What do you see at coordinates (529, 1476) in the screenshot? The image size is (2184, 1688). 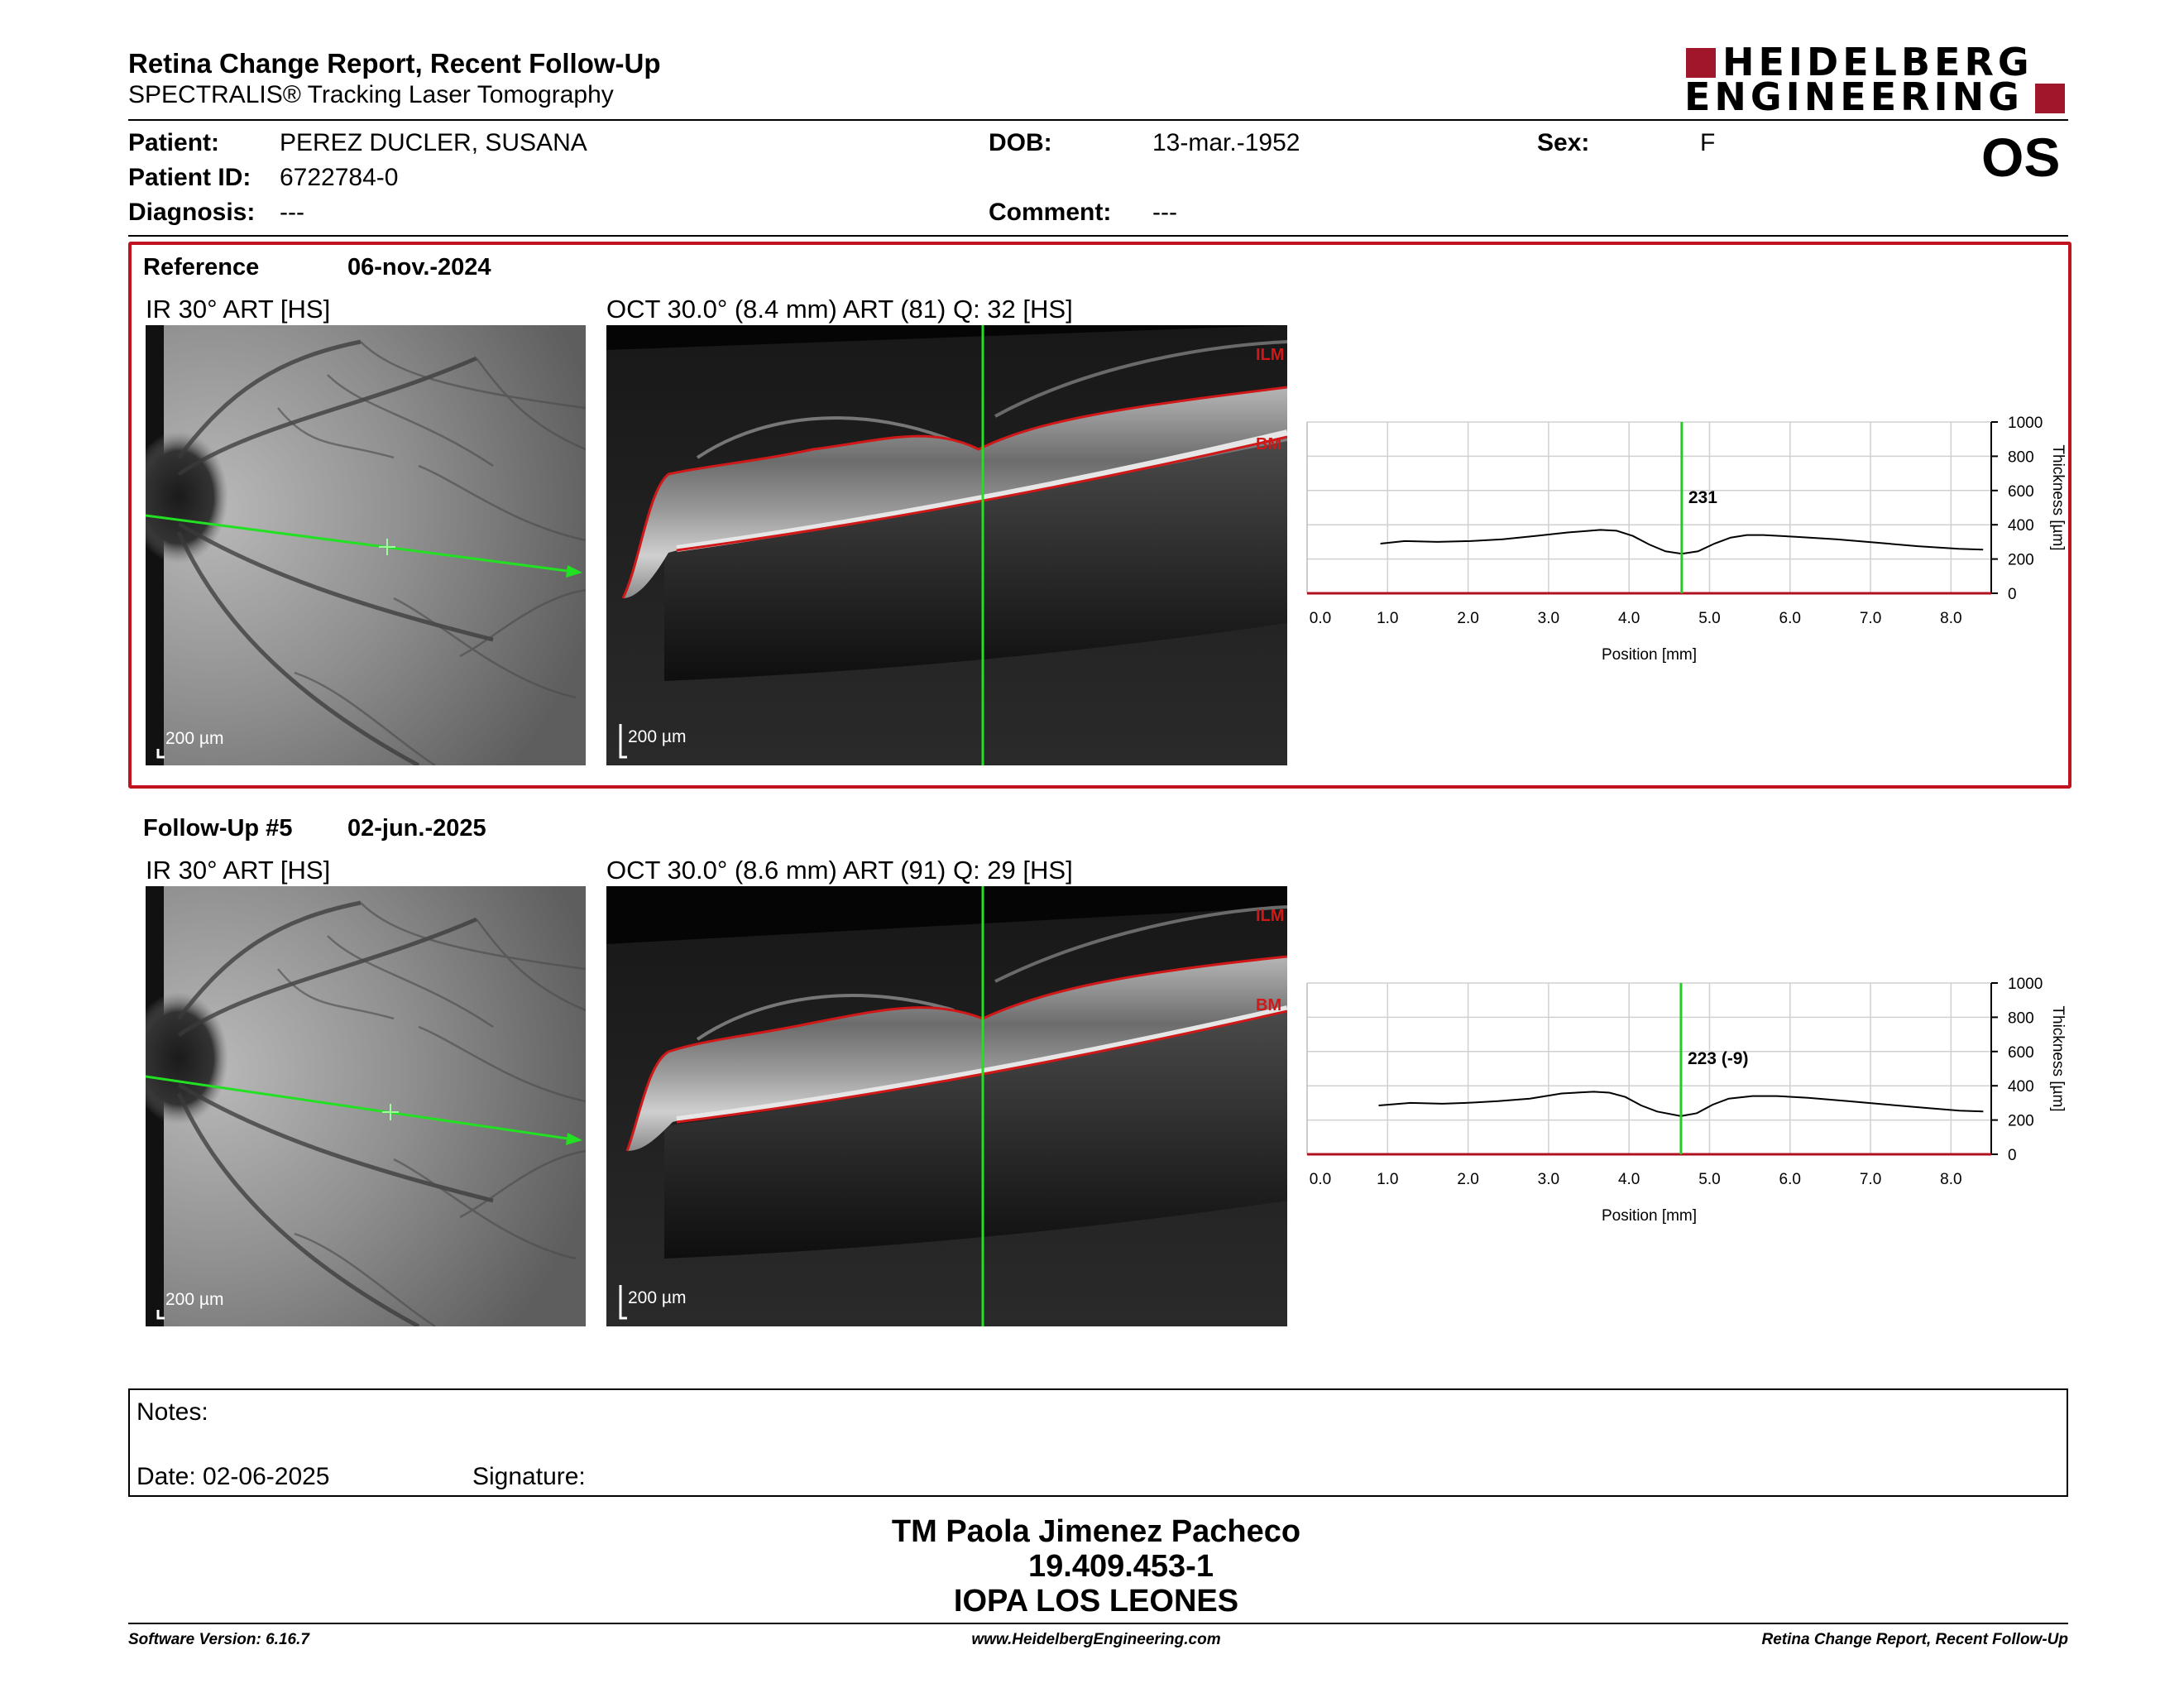 I see `signature-label: Signature:` at bounding box center [529, 1476].